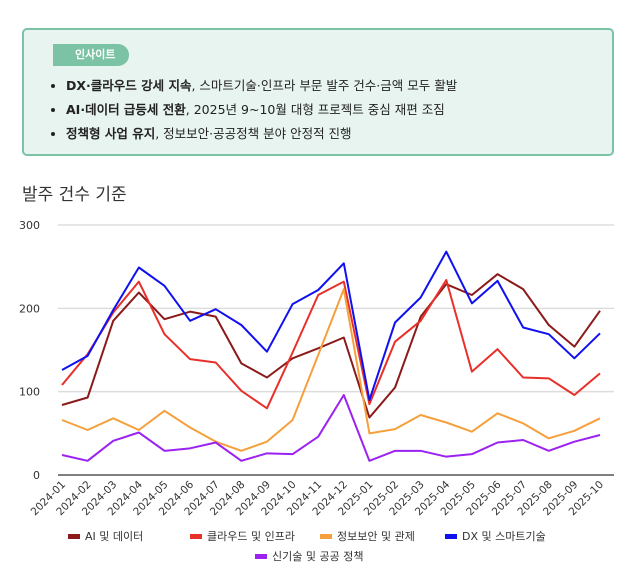 The image size is (639, 577). What do you see at coordinates (29, 308) in the screenshot?
I see `y-tick-label: 200` at bounding box center [29, 308].